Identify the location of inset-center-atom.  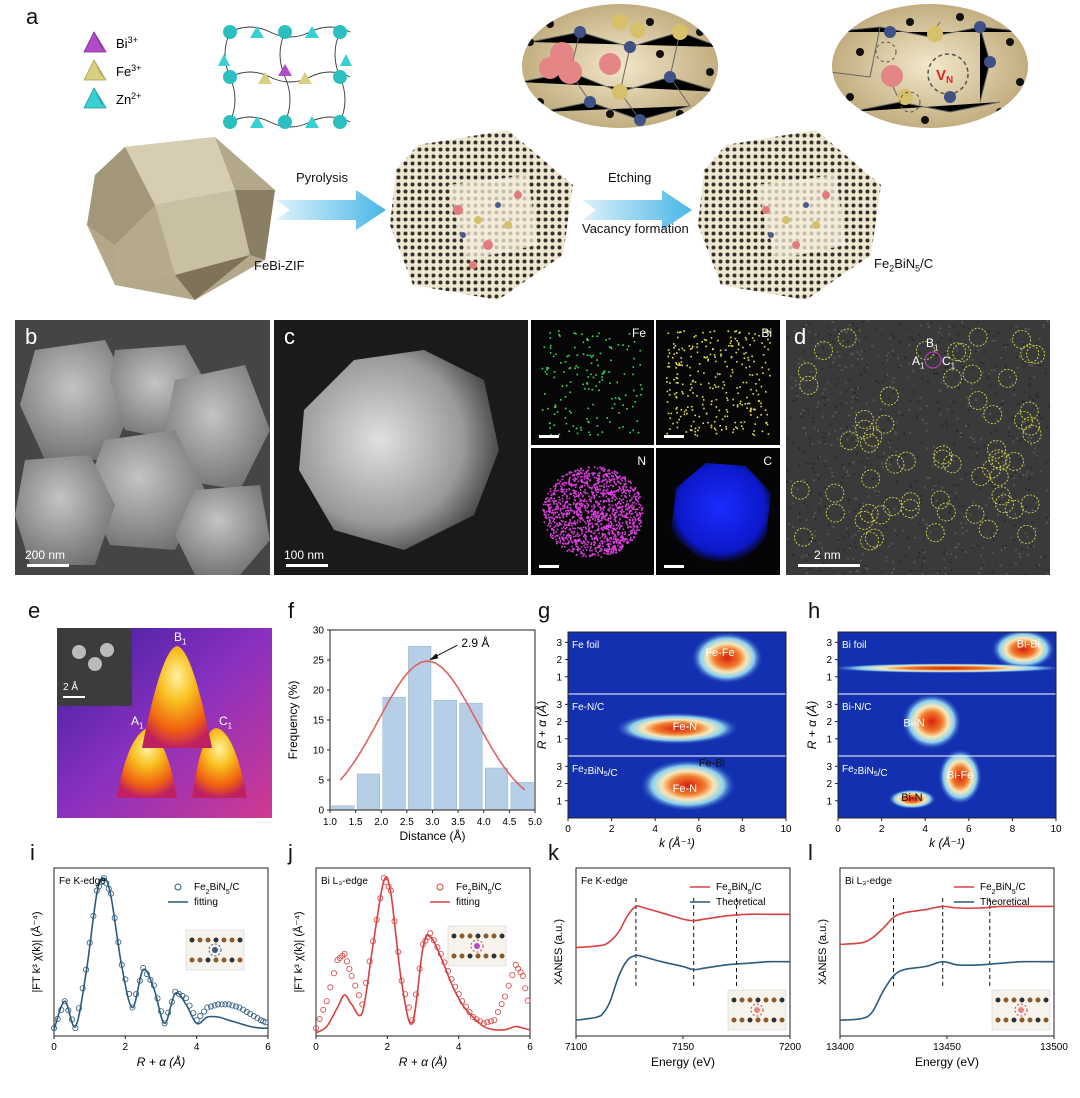
(1021, 1010).